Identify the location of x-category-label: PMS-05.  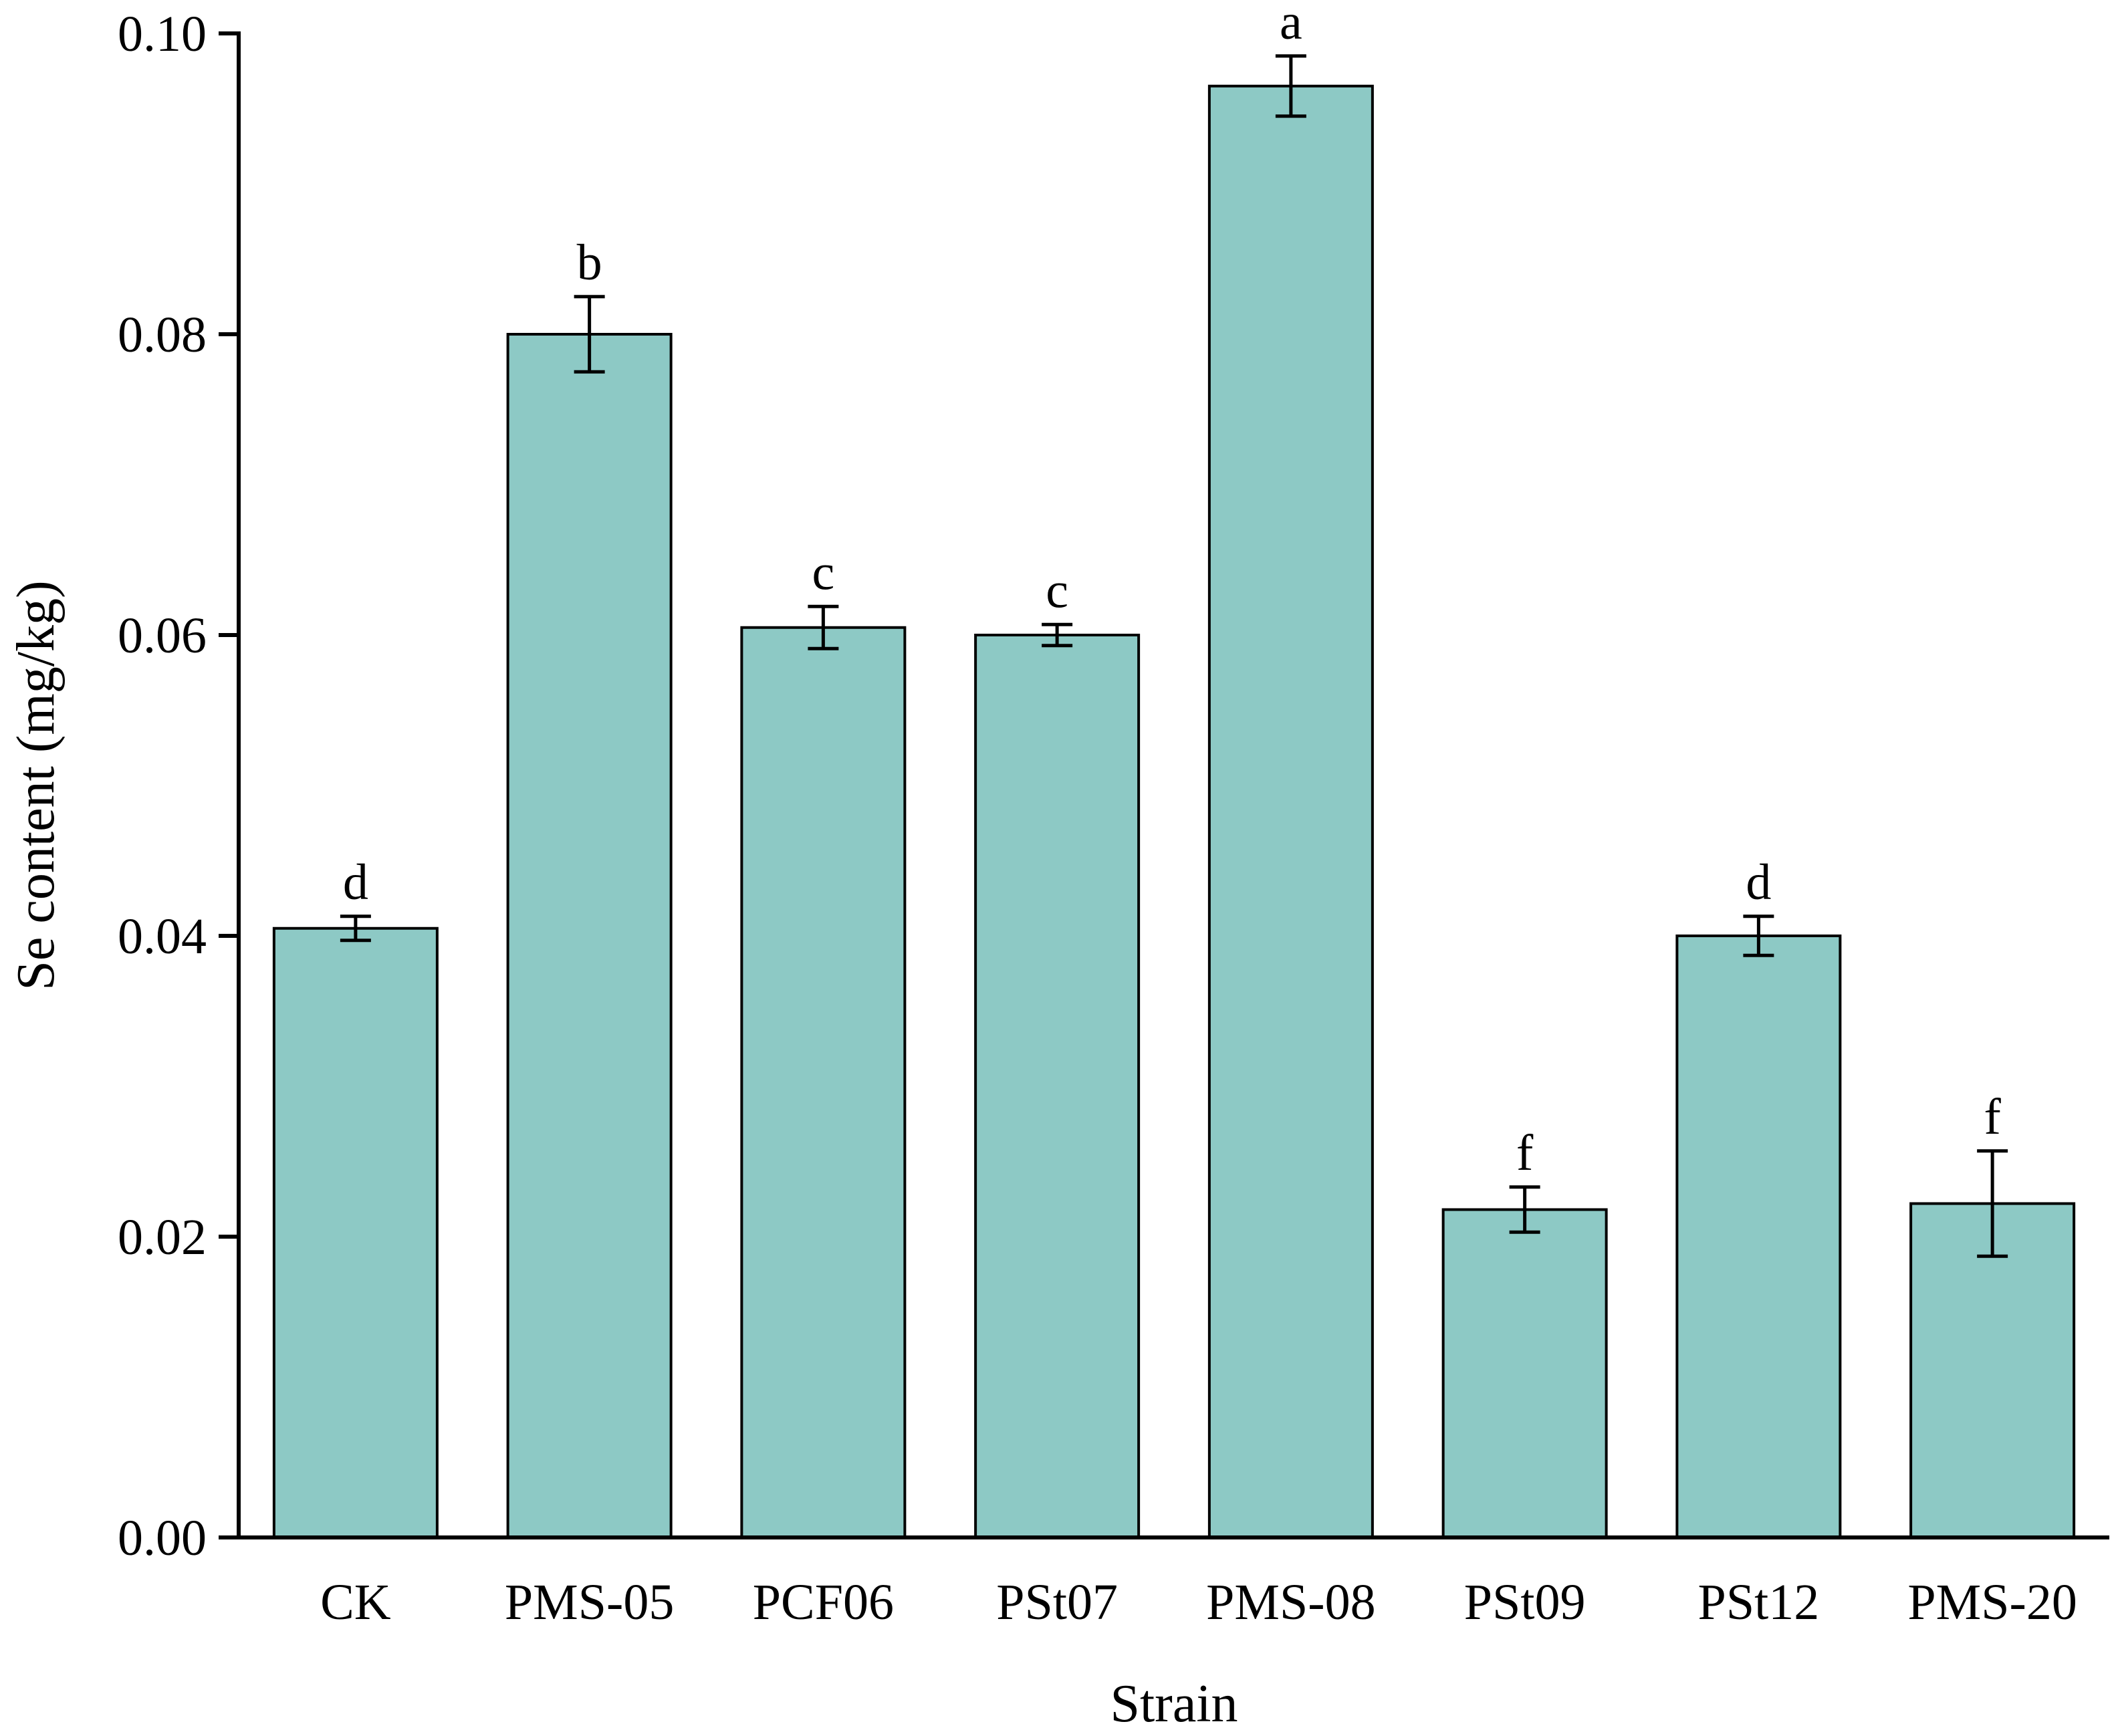
(589, 1602).